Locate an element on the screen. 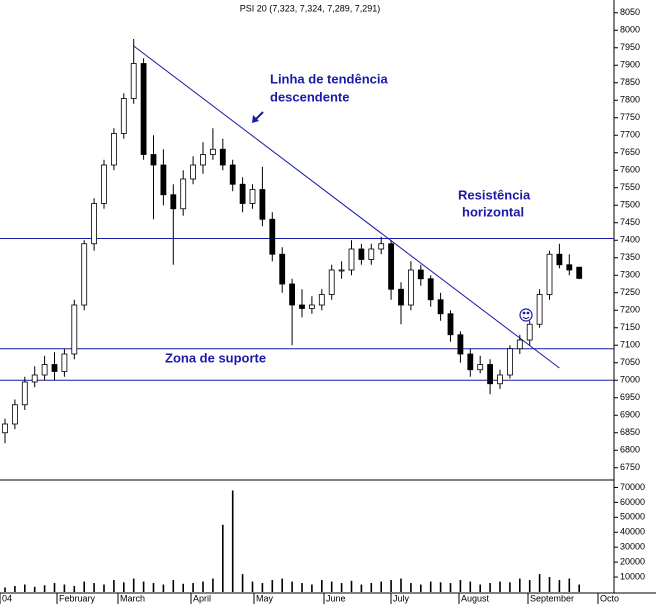 This screenshot has width=656, height=604. annotation: horizontal is located at coordinates (493, 211).